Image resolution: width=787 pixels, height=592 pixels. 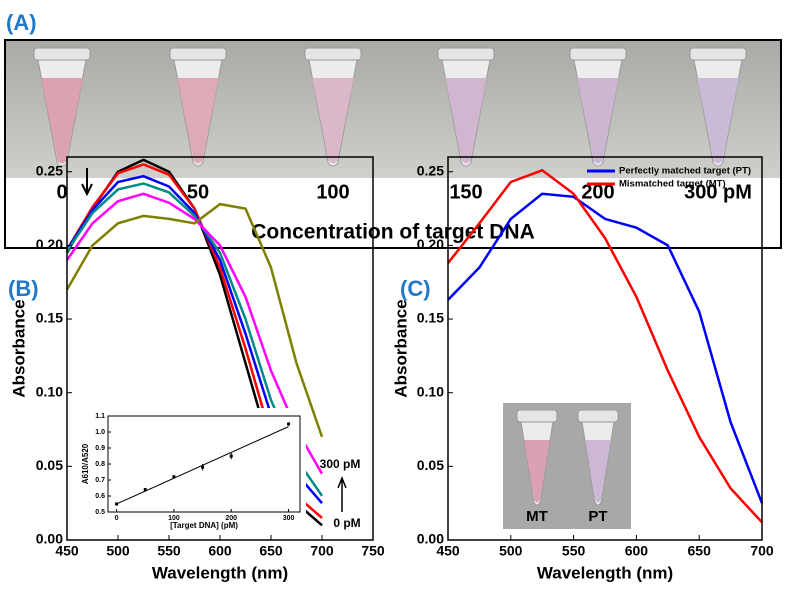 I want to click on panel-label: (B), so click(x=23, y=288).